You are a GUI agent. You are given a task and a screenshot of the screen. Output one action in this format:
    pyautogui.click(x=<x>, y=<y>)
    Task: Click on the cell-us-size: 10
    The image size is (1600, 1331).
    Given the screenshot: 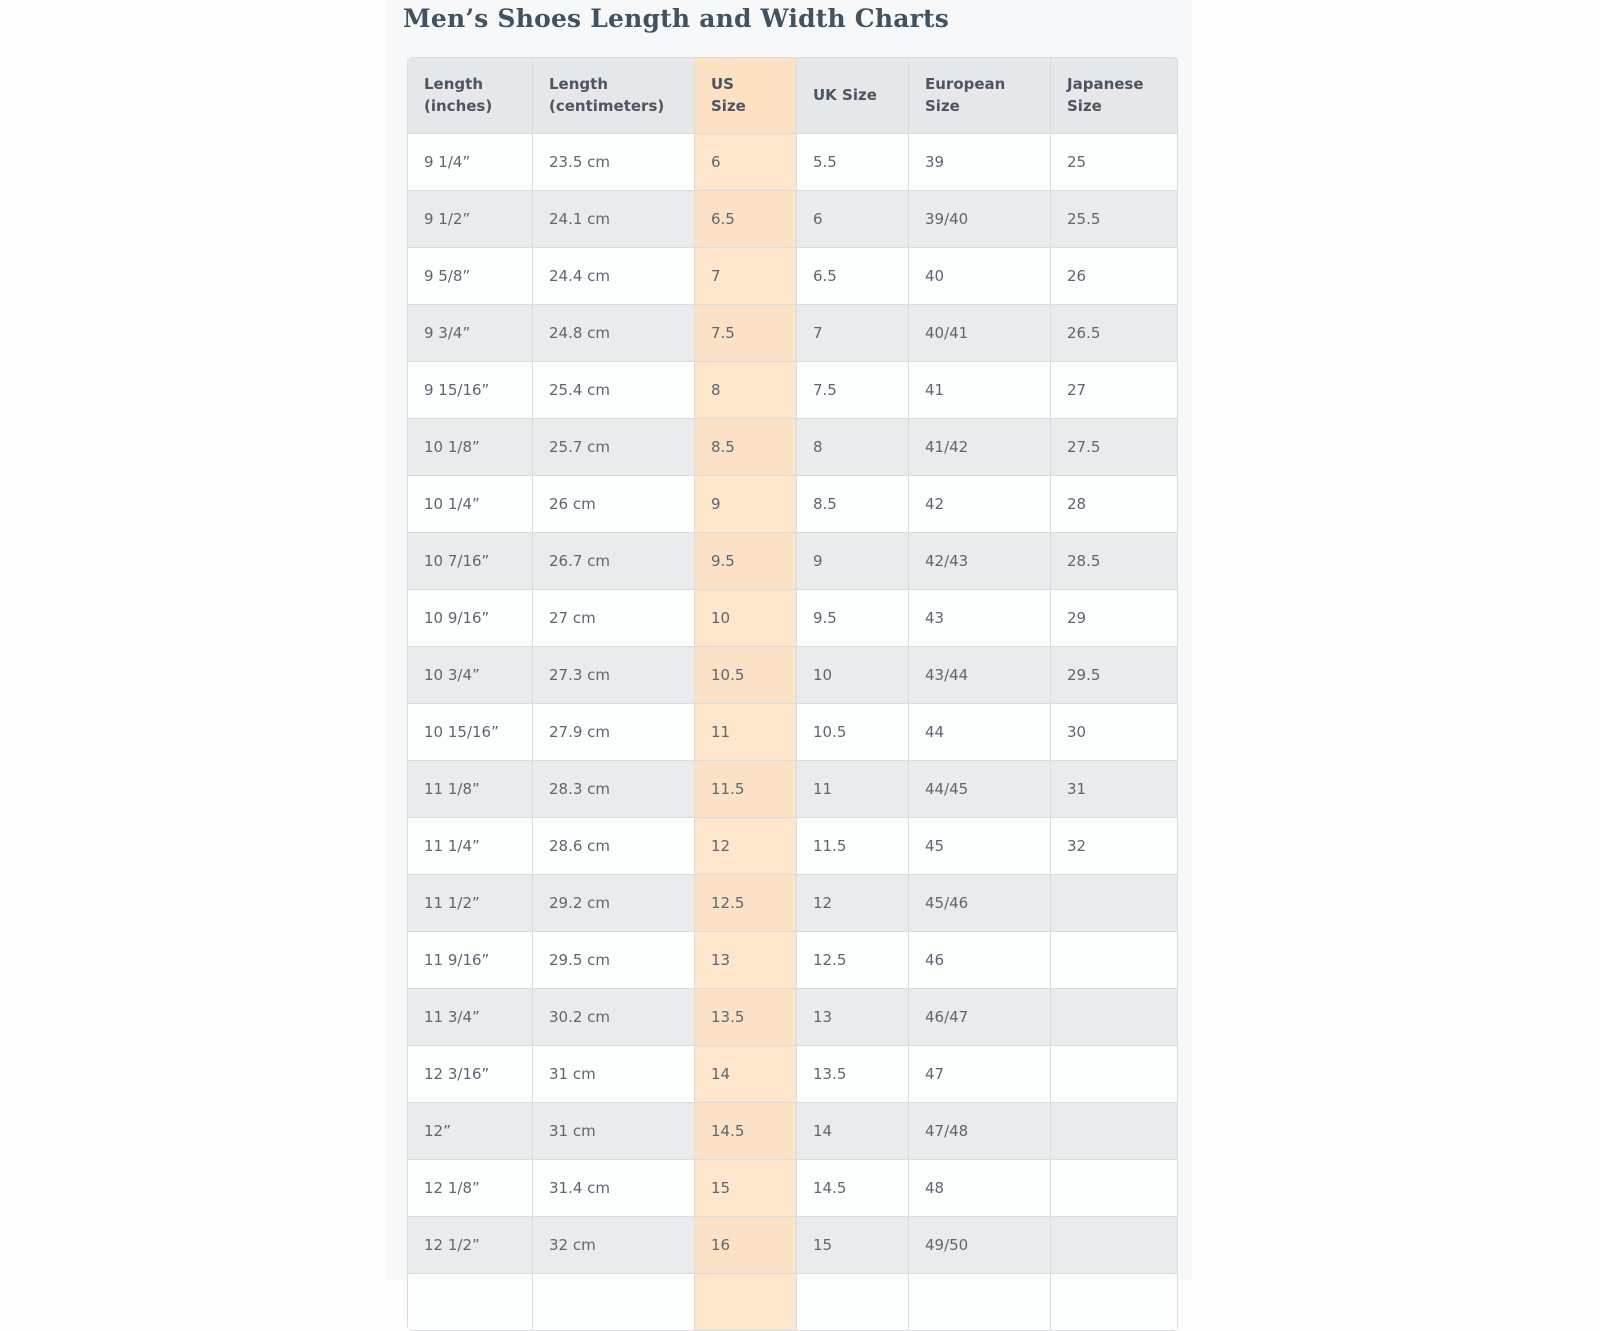 What is the action you would take?
    pyautogui.click(x=745, y=618)
    